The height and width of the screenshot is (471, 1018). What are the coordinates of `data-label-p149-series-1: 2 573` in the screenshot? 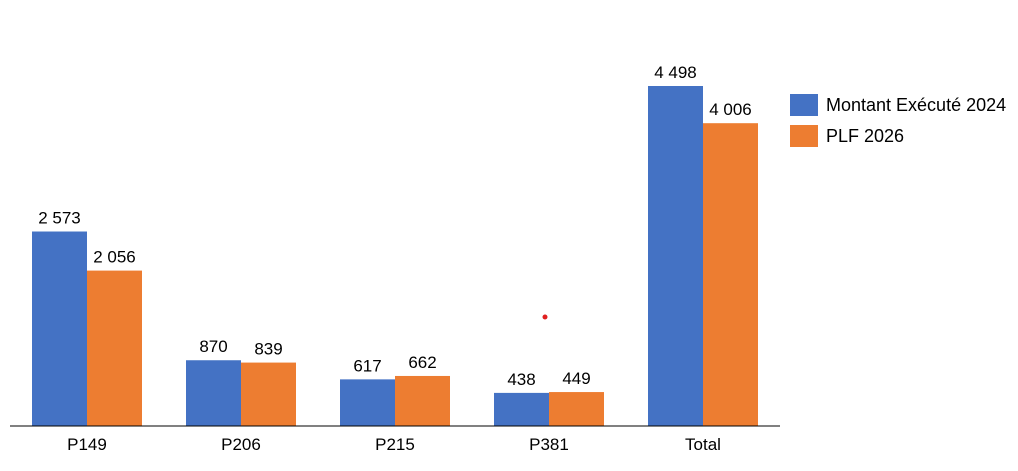 It's located at (59, 218).